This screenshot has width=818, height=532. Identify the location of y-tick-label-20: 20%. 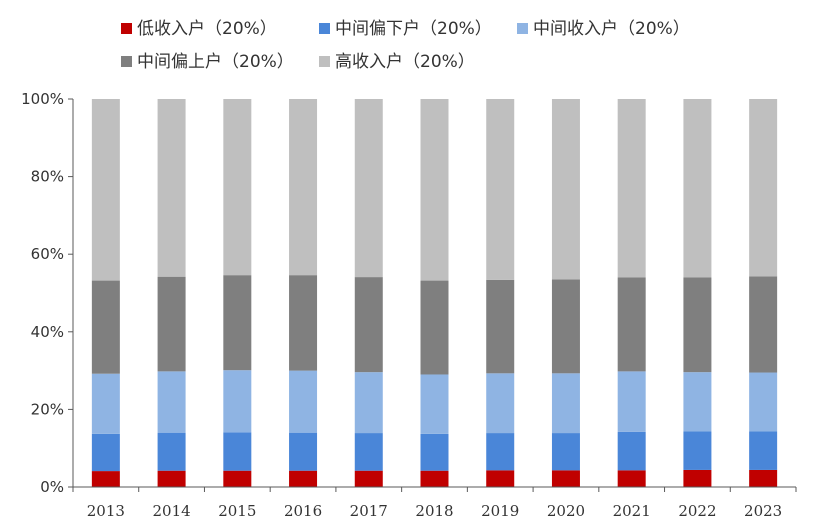
(47, 409).